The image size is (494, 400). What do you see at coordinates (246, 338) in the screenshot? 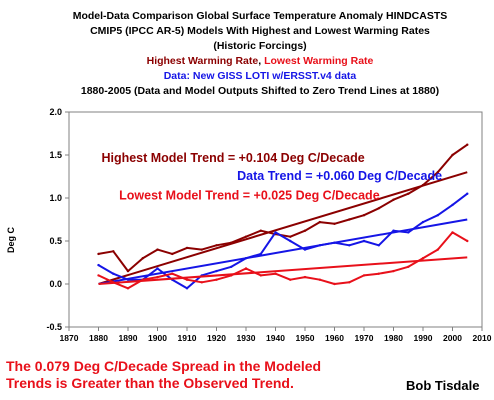
I see `x-tick-label: 1930` at bounding box center [246, 338].